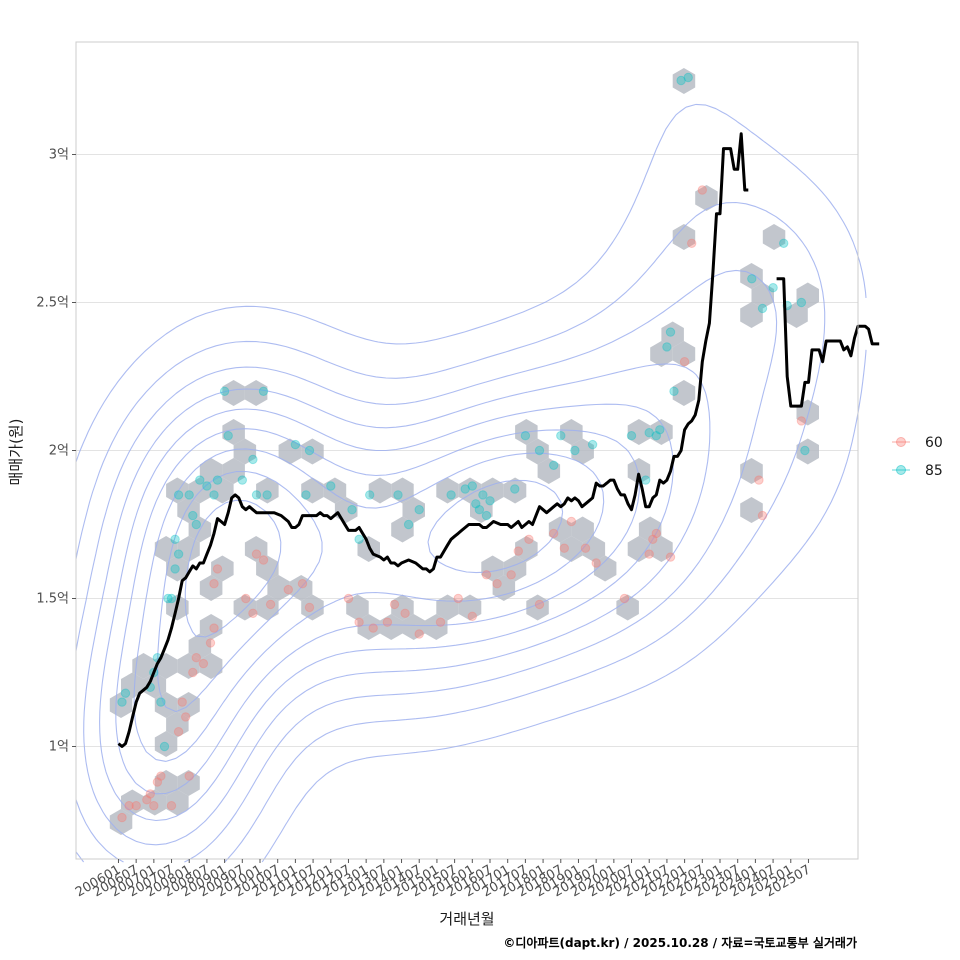 Image resolution: width=960 pixels, height=960 pixels. What do you see at coordinates (917, 443) in the screenshot?
I see `legend-item-60: 60` at bounding box center [917, 443].